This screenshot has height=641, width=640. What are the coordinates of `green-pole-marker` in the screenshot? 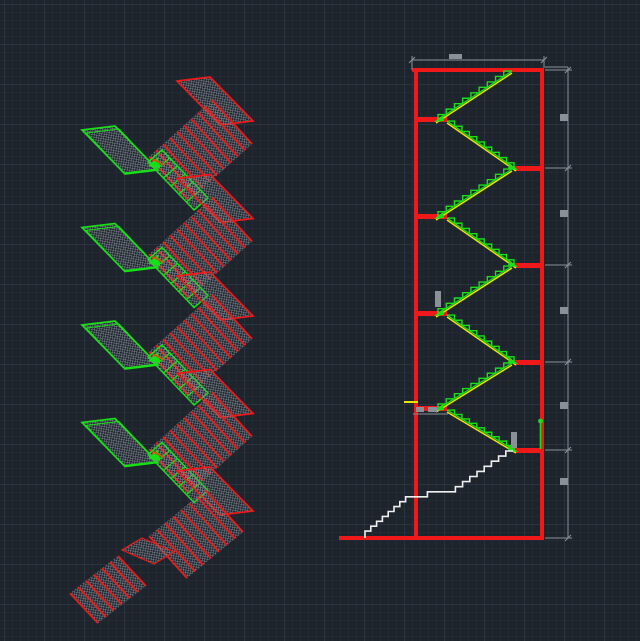 It's located at (540, 433).